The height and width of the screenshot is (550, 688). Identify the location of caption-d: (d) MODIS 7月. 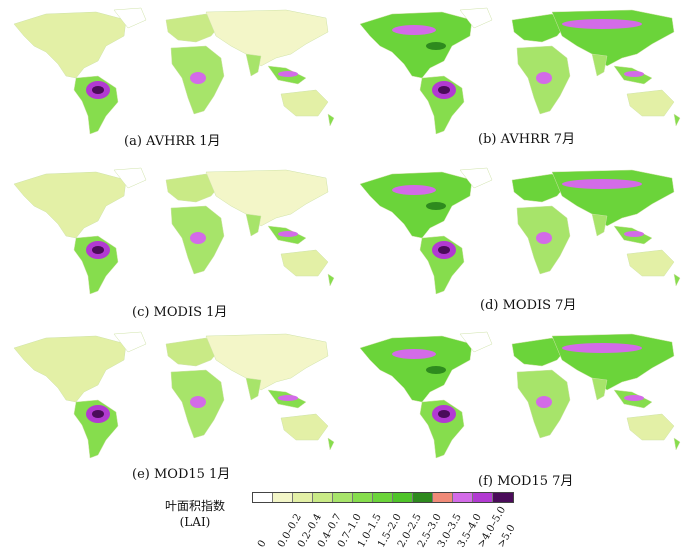
(528, 305).